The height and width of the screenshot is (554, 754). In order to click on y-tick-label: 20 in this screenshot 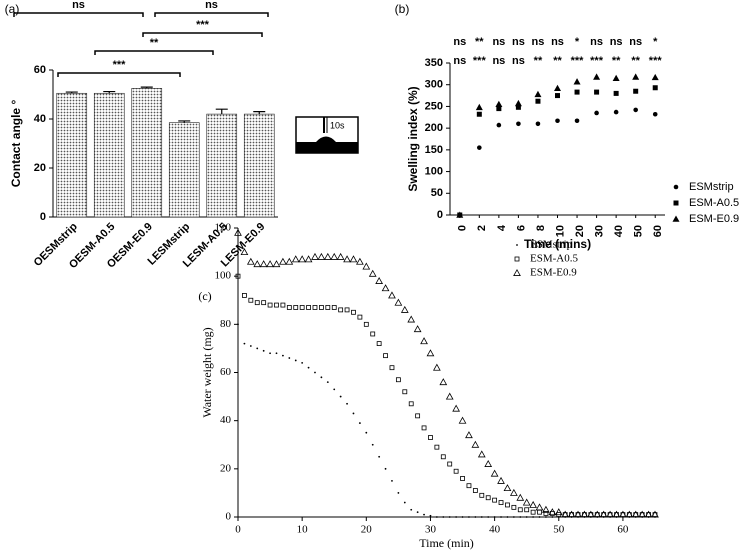, I will do `click(40, 168)`.